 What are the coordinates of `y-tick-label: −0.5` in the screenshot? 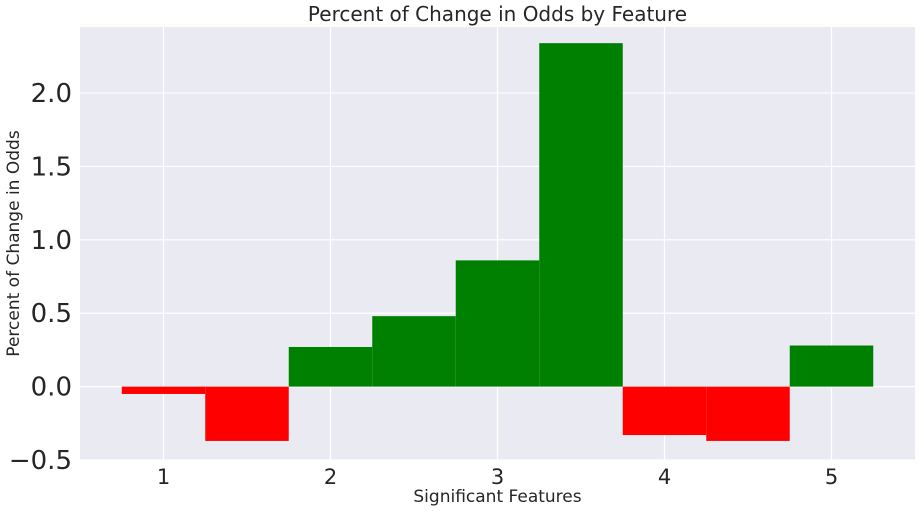 It's located at (40, 461).